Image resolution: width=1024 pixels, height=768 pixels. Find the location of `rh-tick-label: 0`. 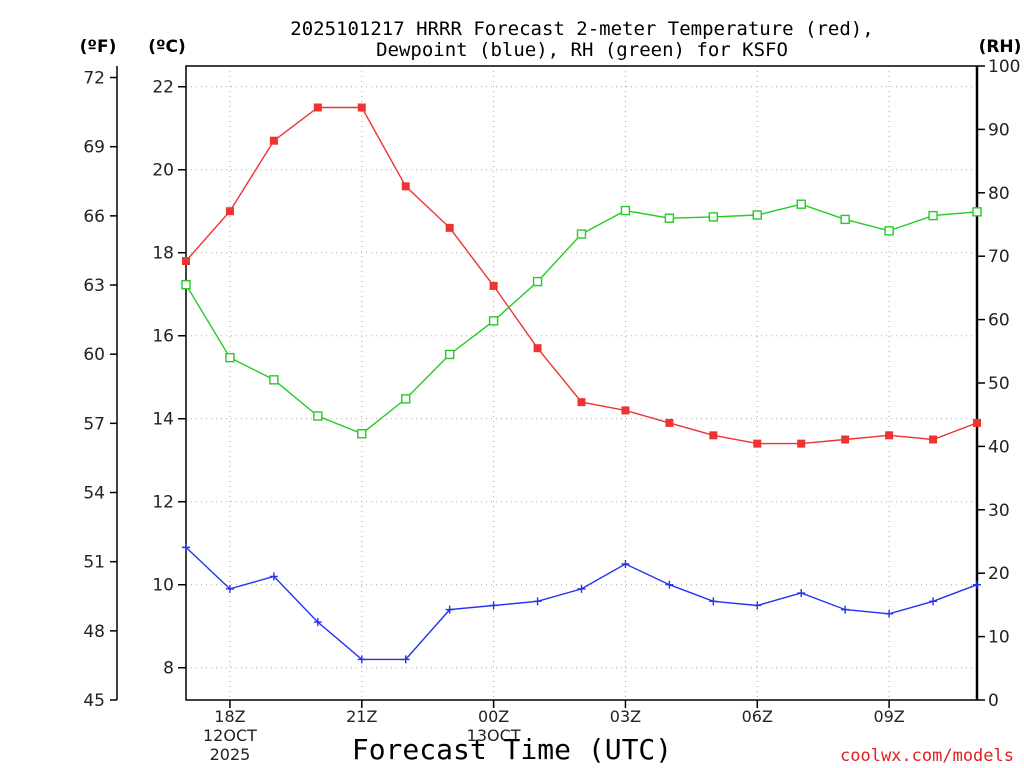

rh-tick-label: 0 is located at coordinates (993, 701).